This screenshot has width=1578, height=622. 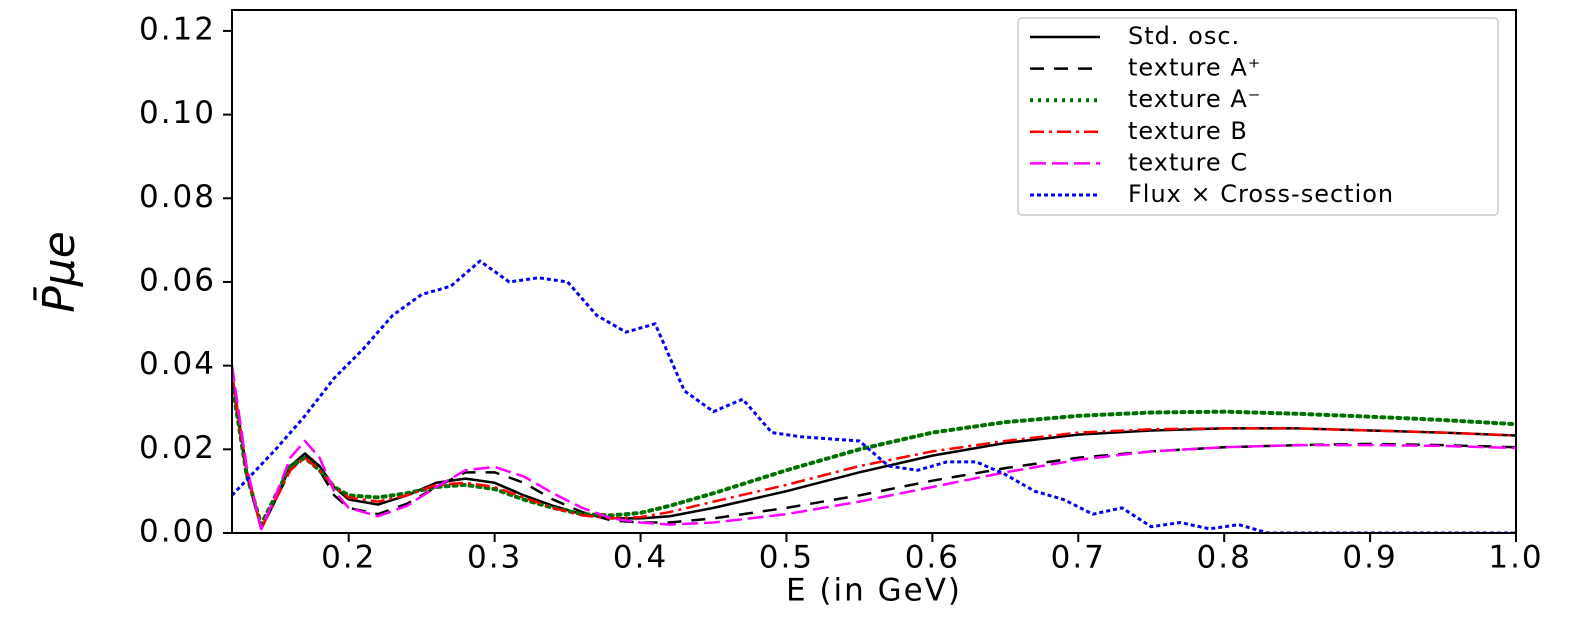 What do you see at coordinates (177, 448) in the screenshot?
I see `y-tick-label: 0.02` at bounding box center [177, 448].